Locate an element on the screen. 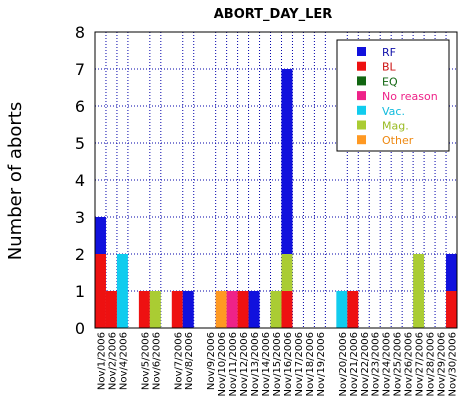 This screenshot has width=468, height=407. y-tick-label: 5 is located at coordinates (80, 143).